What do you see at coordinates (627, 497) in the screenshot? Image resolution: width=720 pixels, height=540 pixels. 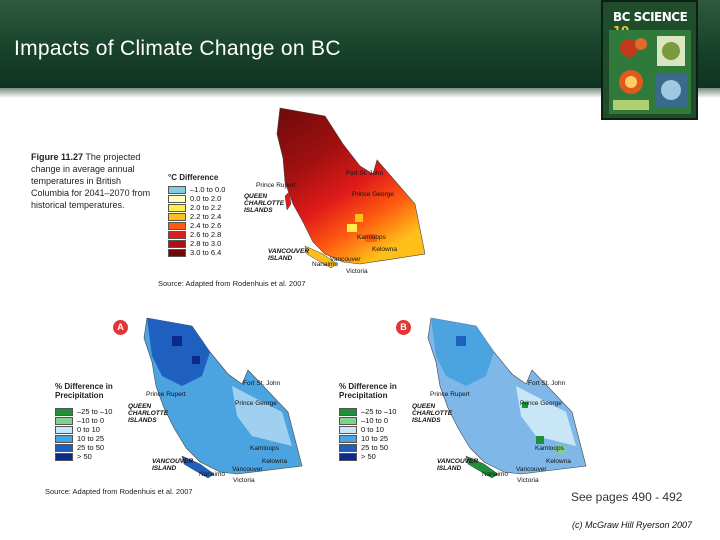 I see `see-pages-note: See pages 490 - 492` at bounding box center [627, 497].